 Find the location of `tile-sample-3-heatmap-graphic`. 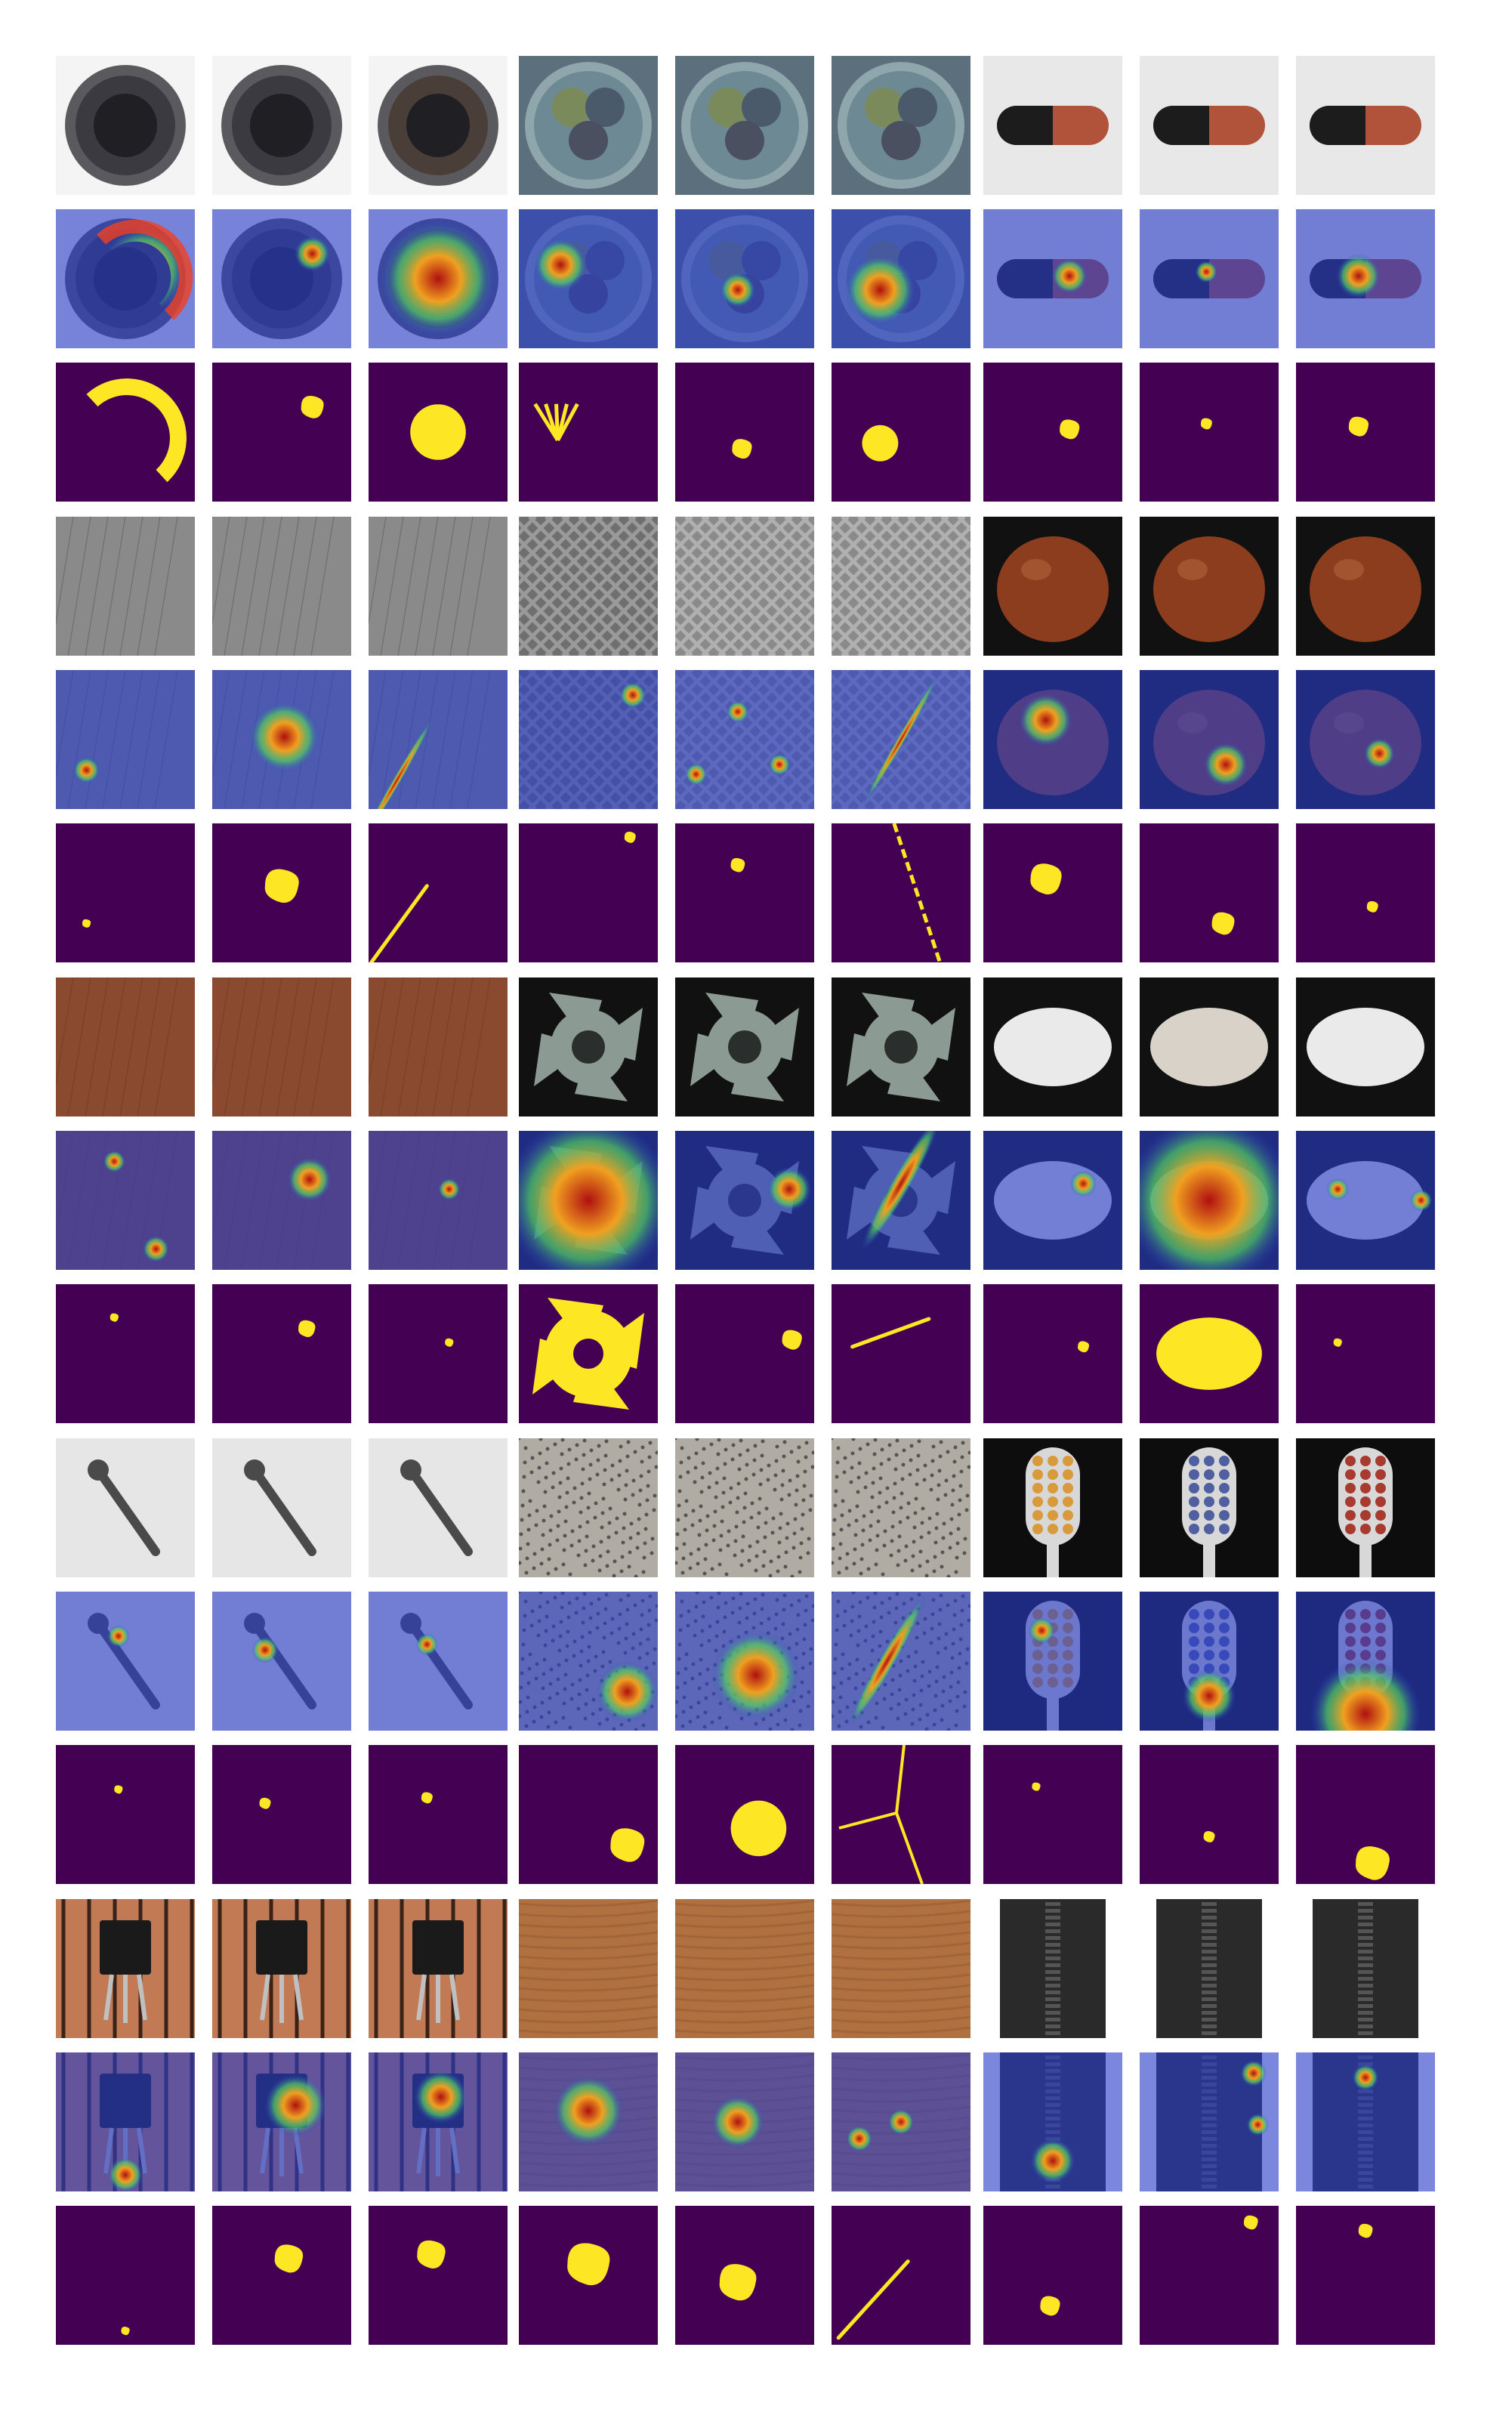

tile-sample-3-heatmap-graphic is located at coordinates (901, 1661).